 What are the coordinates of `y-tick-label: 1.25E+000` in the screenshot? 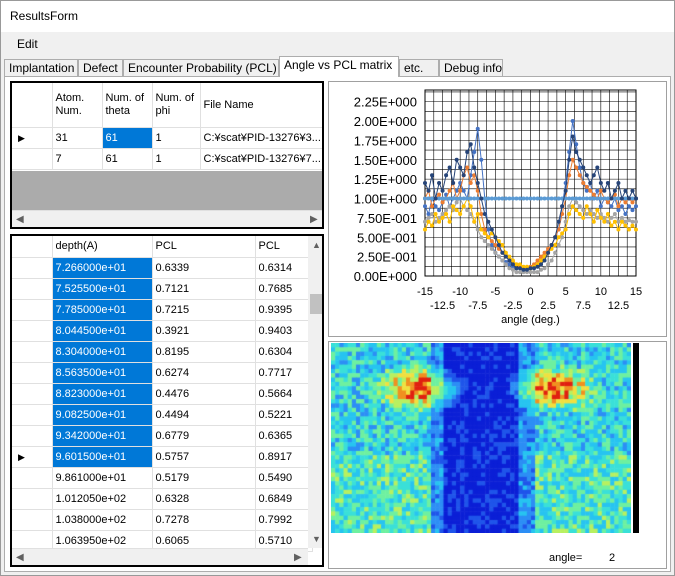 It's located at (385, 179).